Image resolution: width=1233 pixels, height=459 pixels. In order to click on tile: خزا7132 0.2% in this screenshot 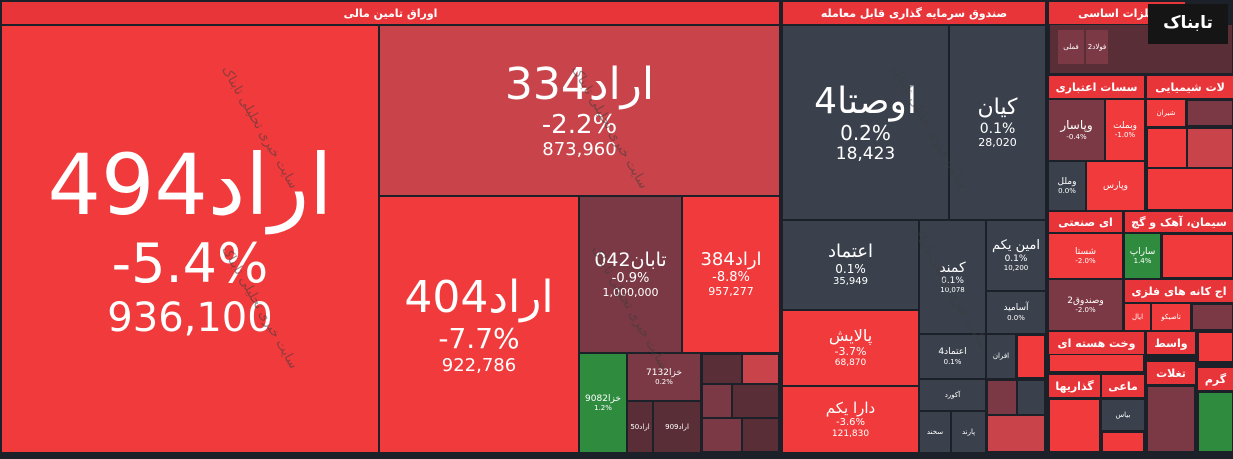, I will do `click(664, 377)`.